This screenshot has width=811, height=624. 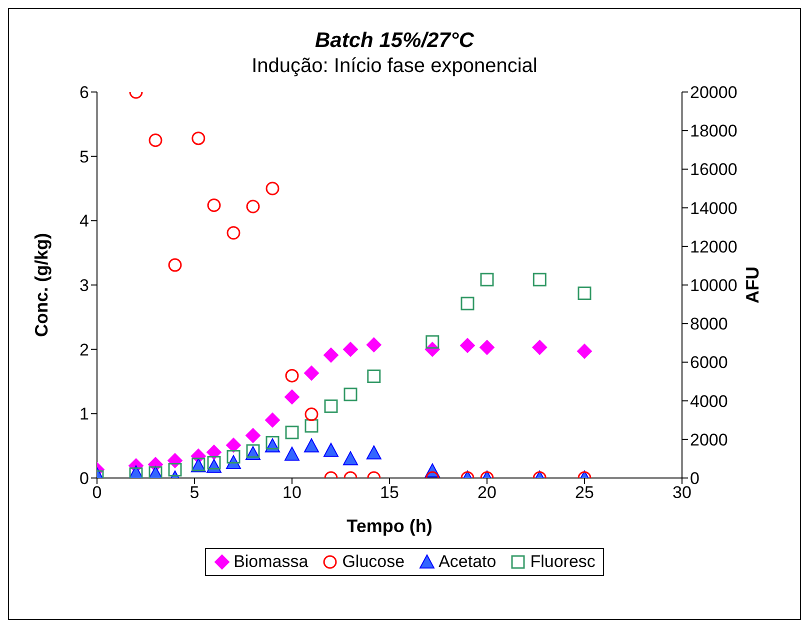 I want to click on y2-axis-title: AFU, so click(x=752, y=285).